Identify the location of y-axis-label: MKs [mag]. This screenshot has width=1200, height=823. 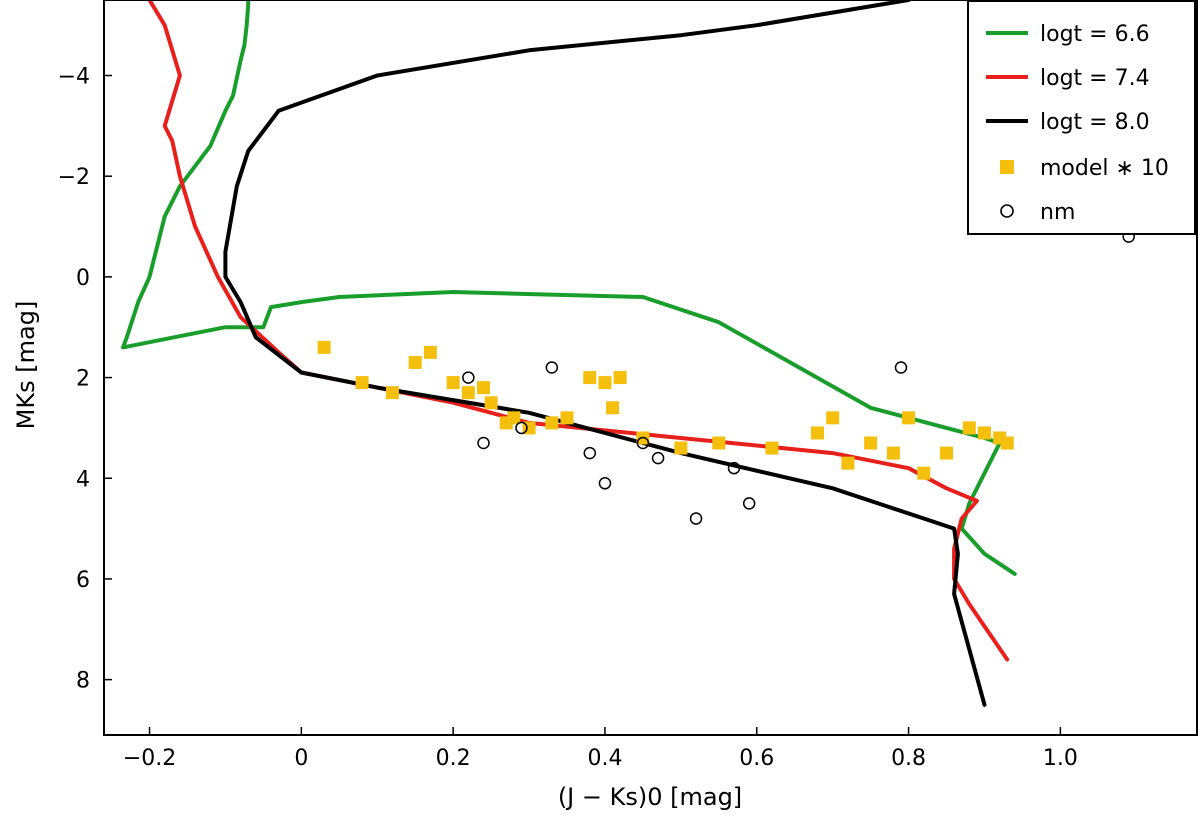
(26, 365).